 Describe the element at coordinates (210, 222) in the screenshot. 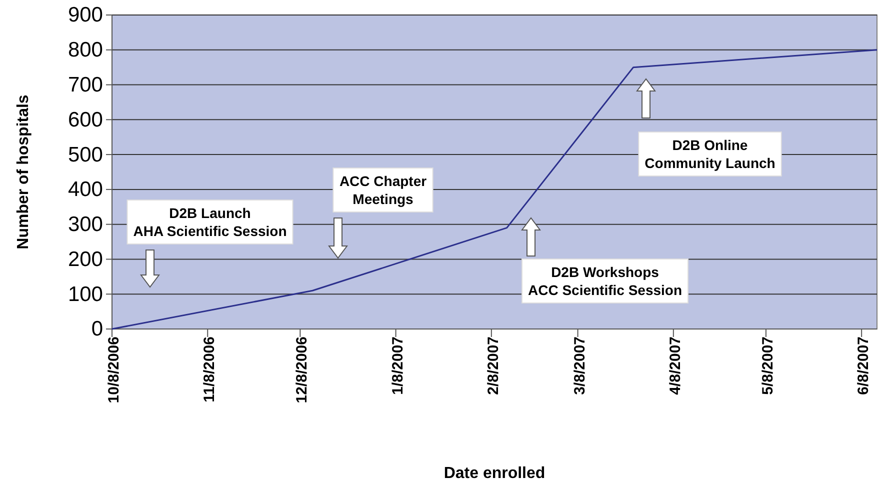

I see `annotation: D2B Launch AHA Scientific Session` at that location.